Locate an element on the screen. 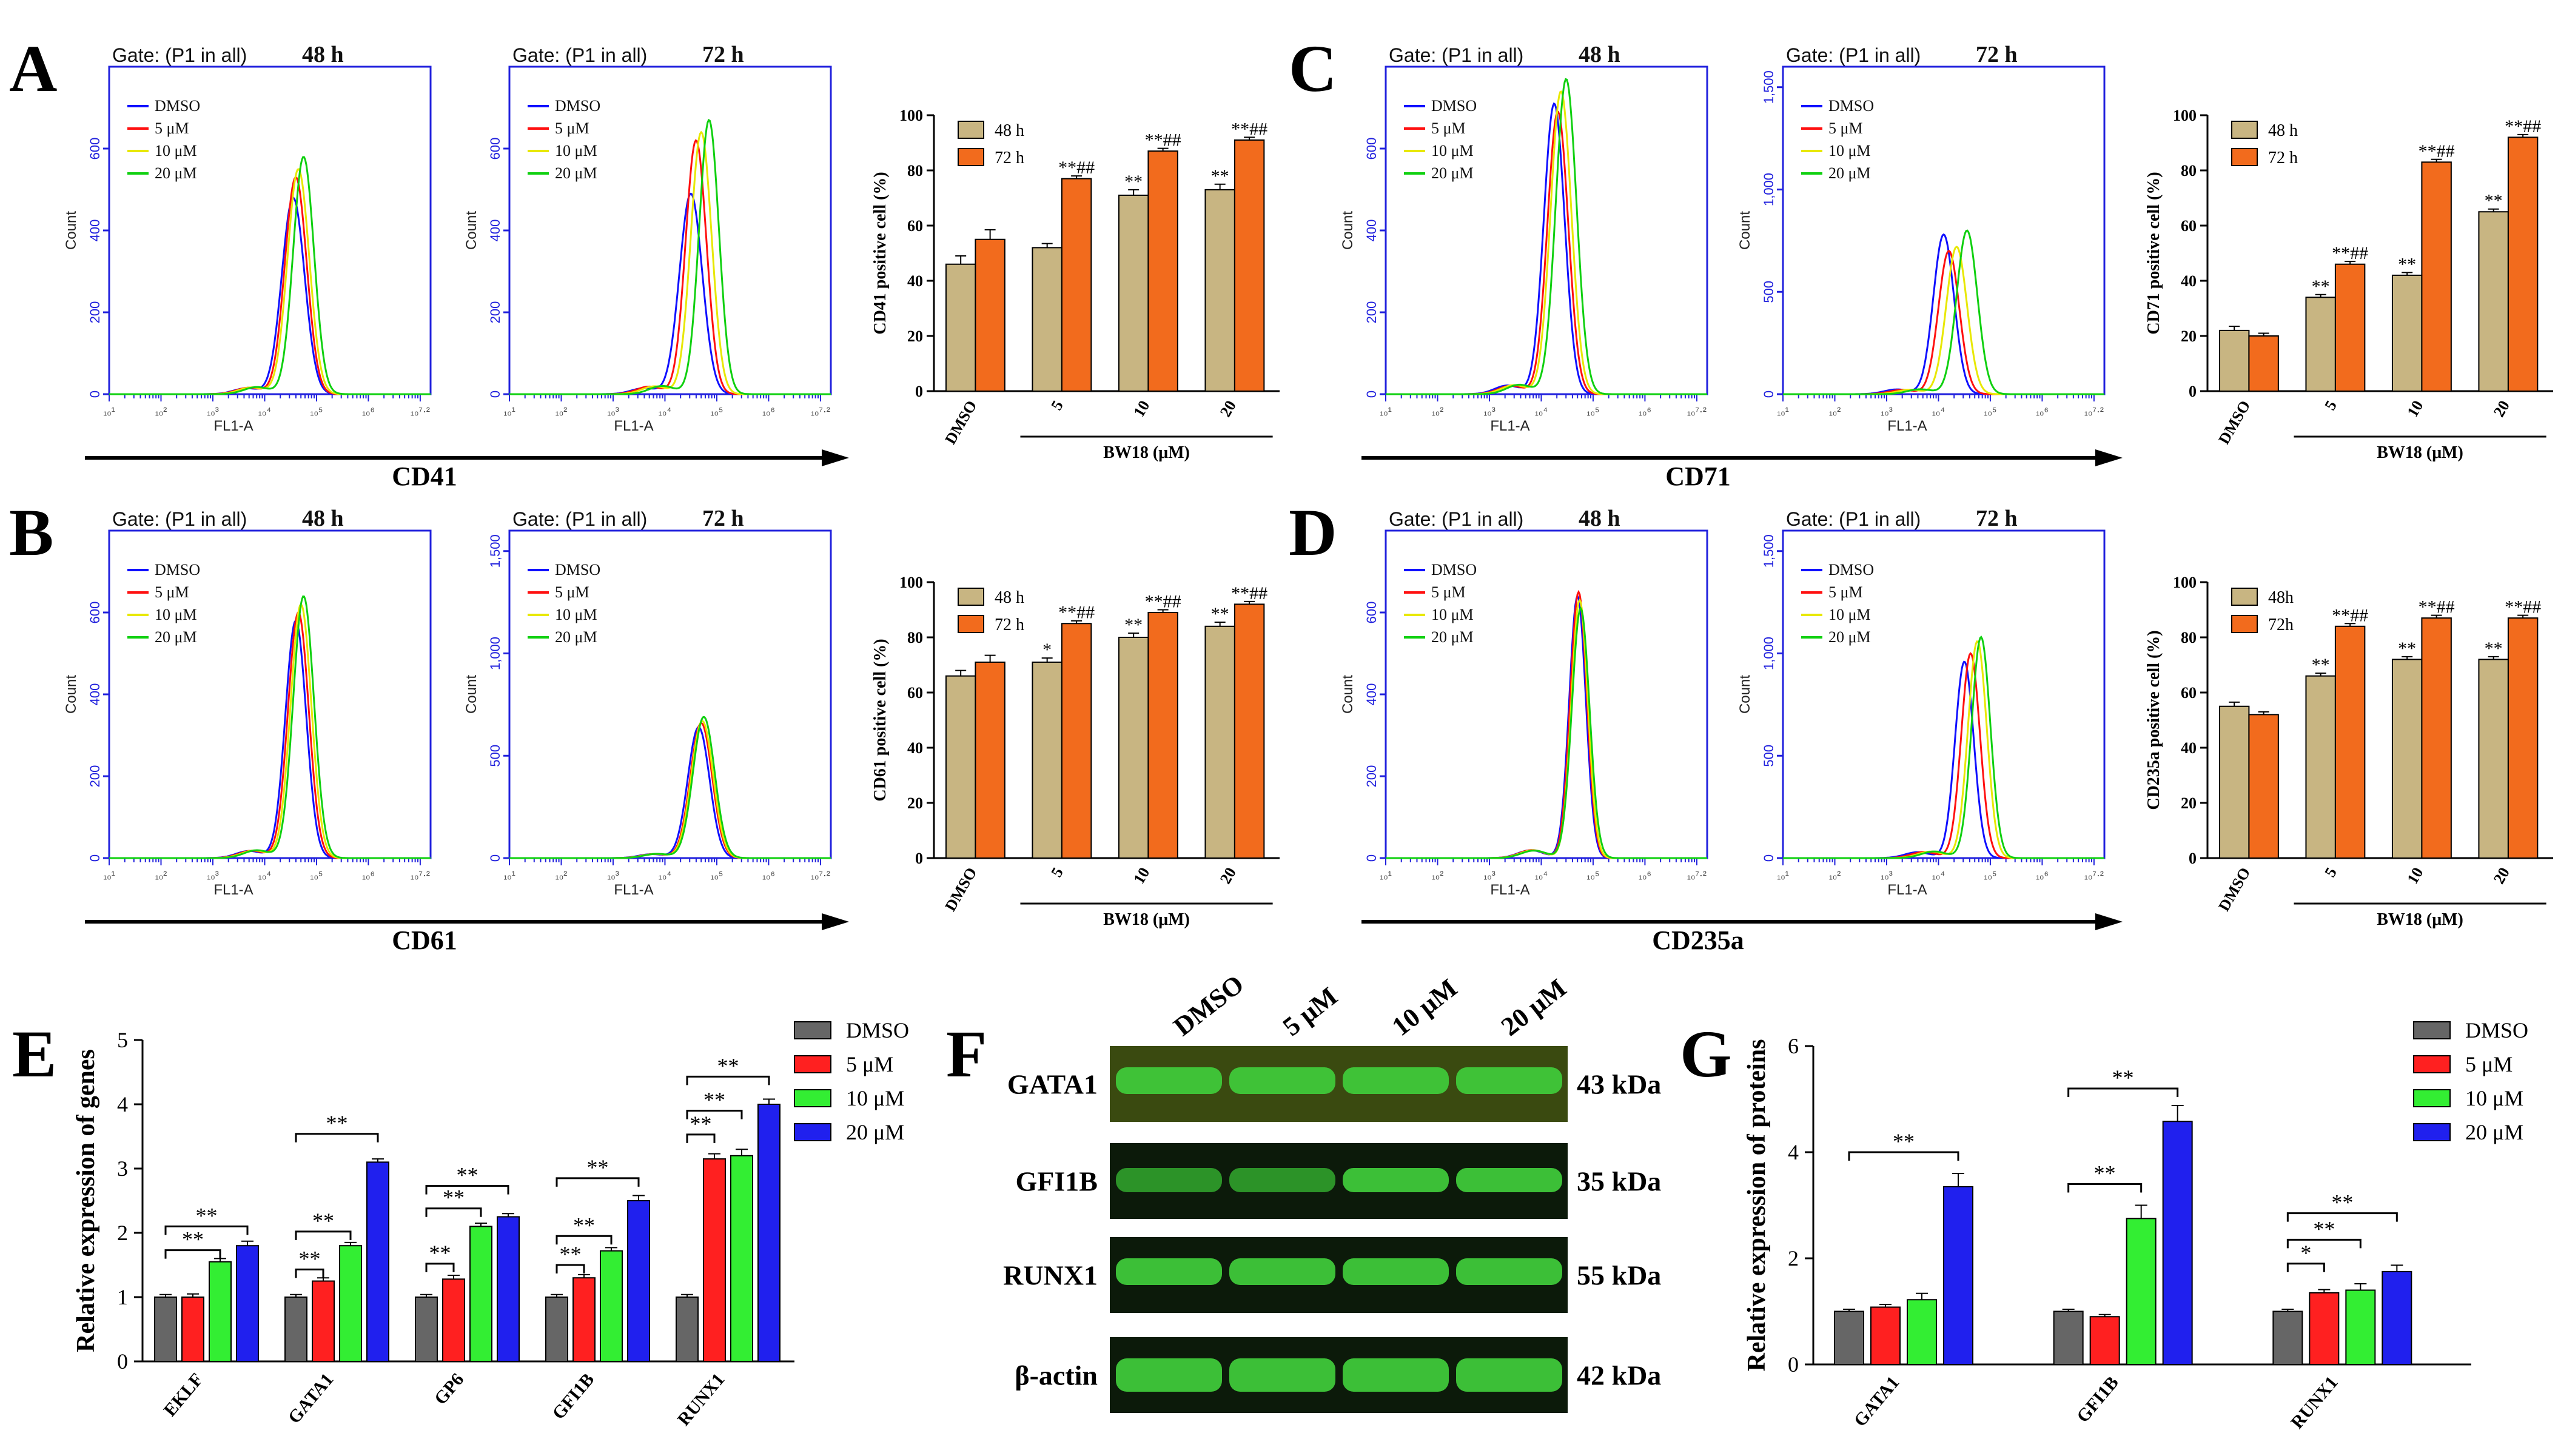 The width and height of the screenshot is (2558, 1456). panel-letter: D is located at coordinates (1313, 532).